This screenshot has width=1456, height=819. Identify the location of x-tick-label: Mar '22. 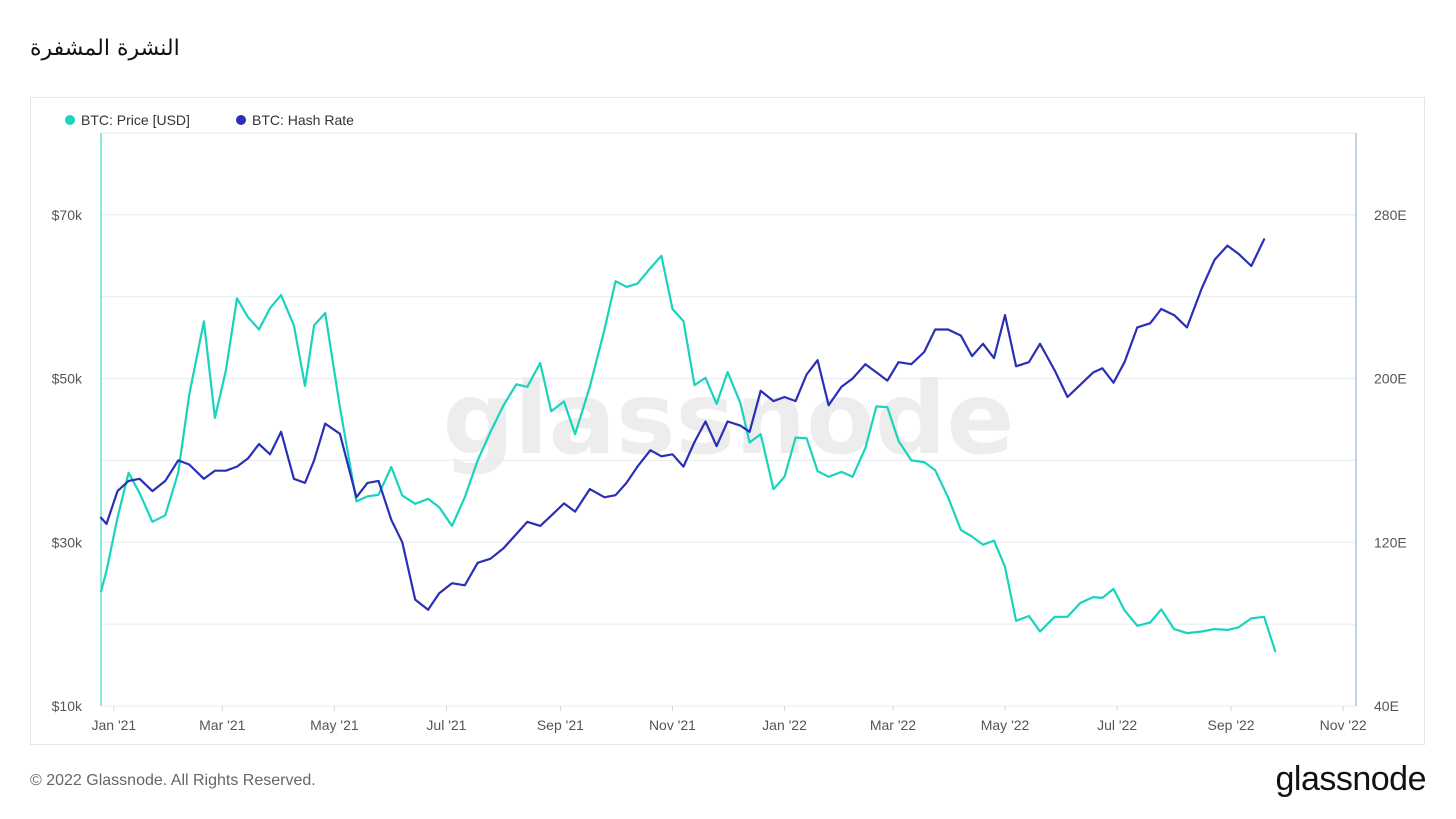
(893, 725).